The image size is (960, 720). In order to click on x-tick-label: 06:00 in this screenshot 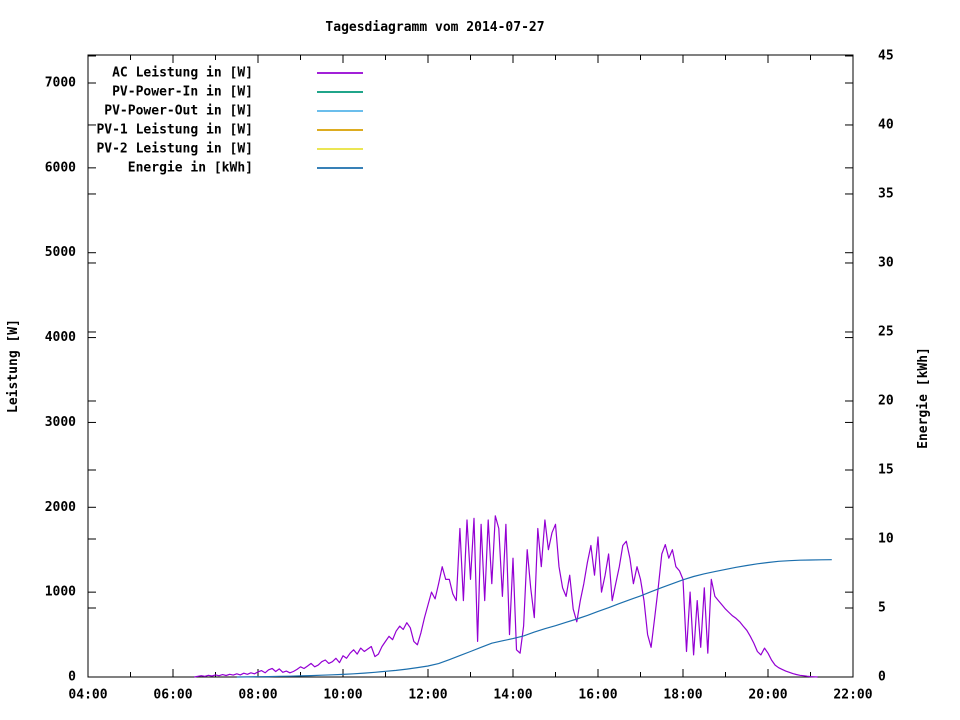, I will do `click(172, 695)`.